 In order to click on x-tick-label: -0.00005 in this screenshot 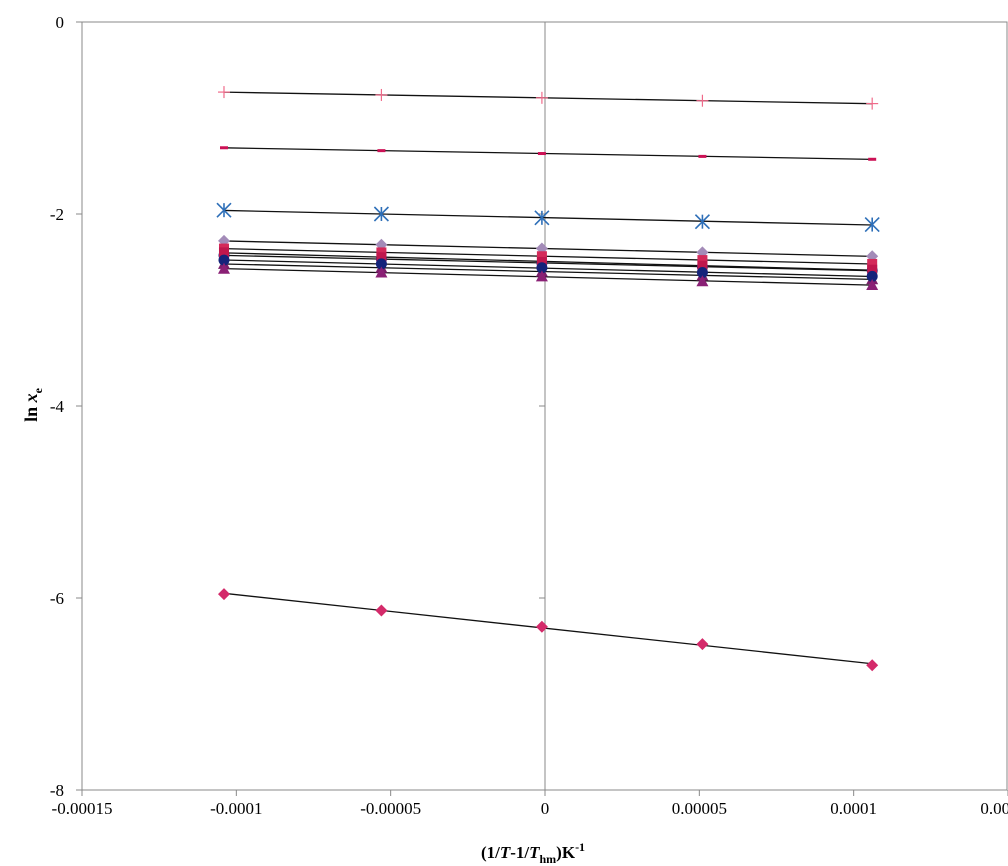, I will do `click(390, 808)`.